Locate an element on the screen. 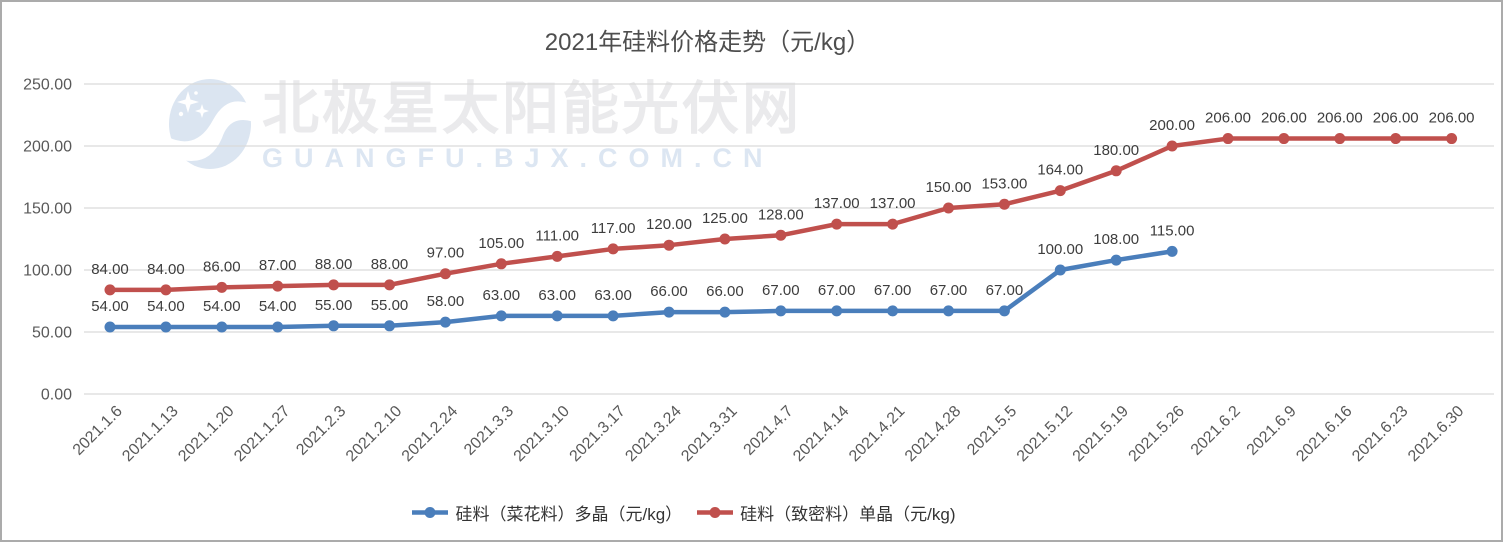 This screenshot has width=1503, height=542. x-axis-tick-label: 2021.3.17 is located at coordinates (598, 434).